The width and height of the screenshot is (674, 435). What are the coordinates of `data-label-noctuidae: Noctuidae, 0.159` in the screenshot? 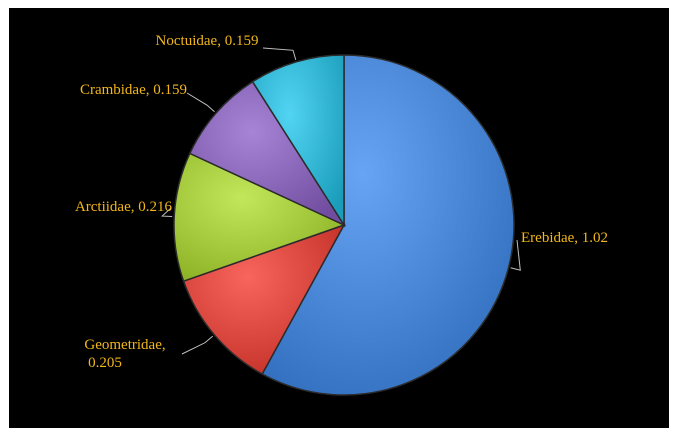 It's located at (207, 41).